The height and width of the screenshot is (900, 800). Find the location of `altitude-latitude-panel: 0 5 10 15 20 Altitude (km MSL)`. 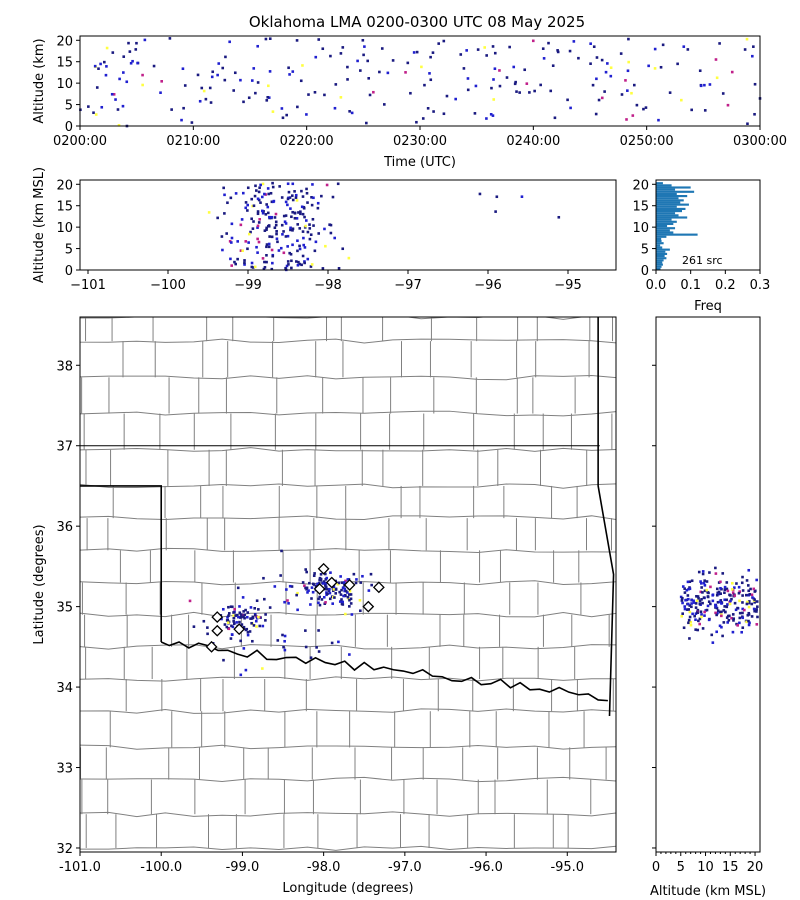

altitude-latitude-panel: 0 5 10 15 20 Altitude (km MSL) is located at coordinates (708, 607).